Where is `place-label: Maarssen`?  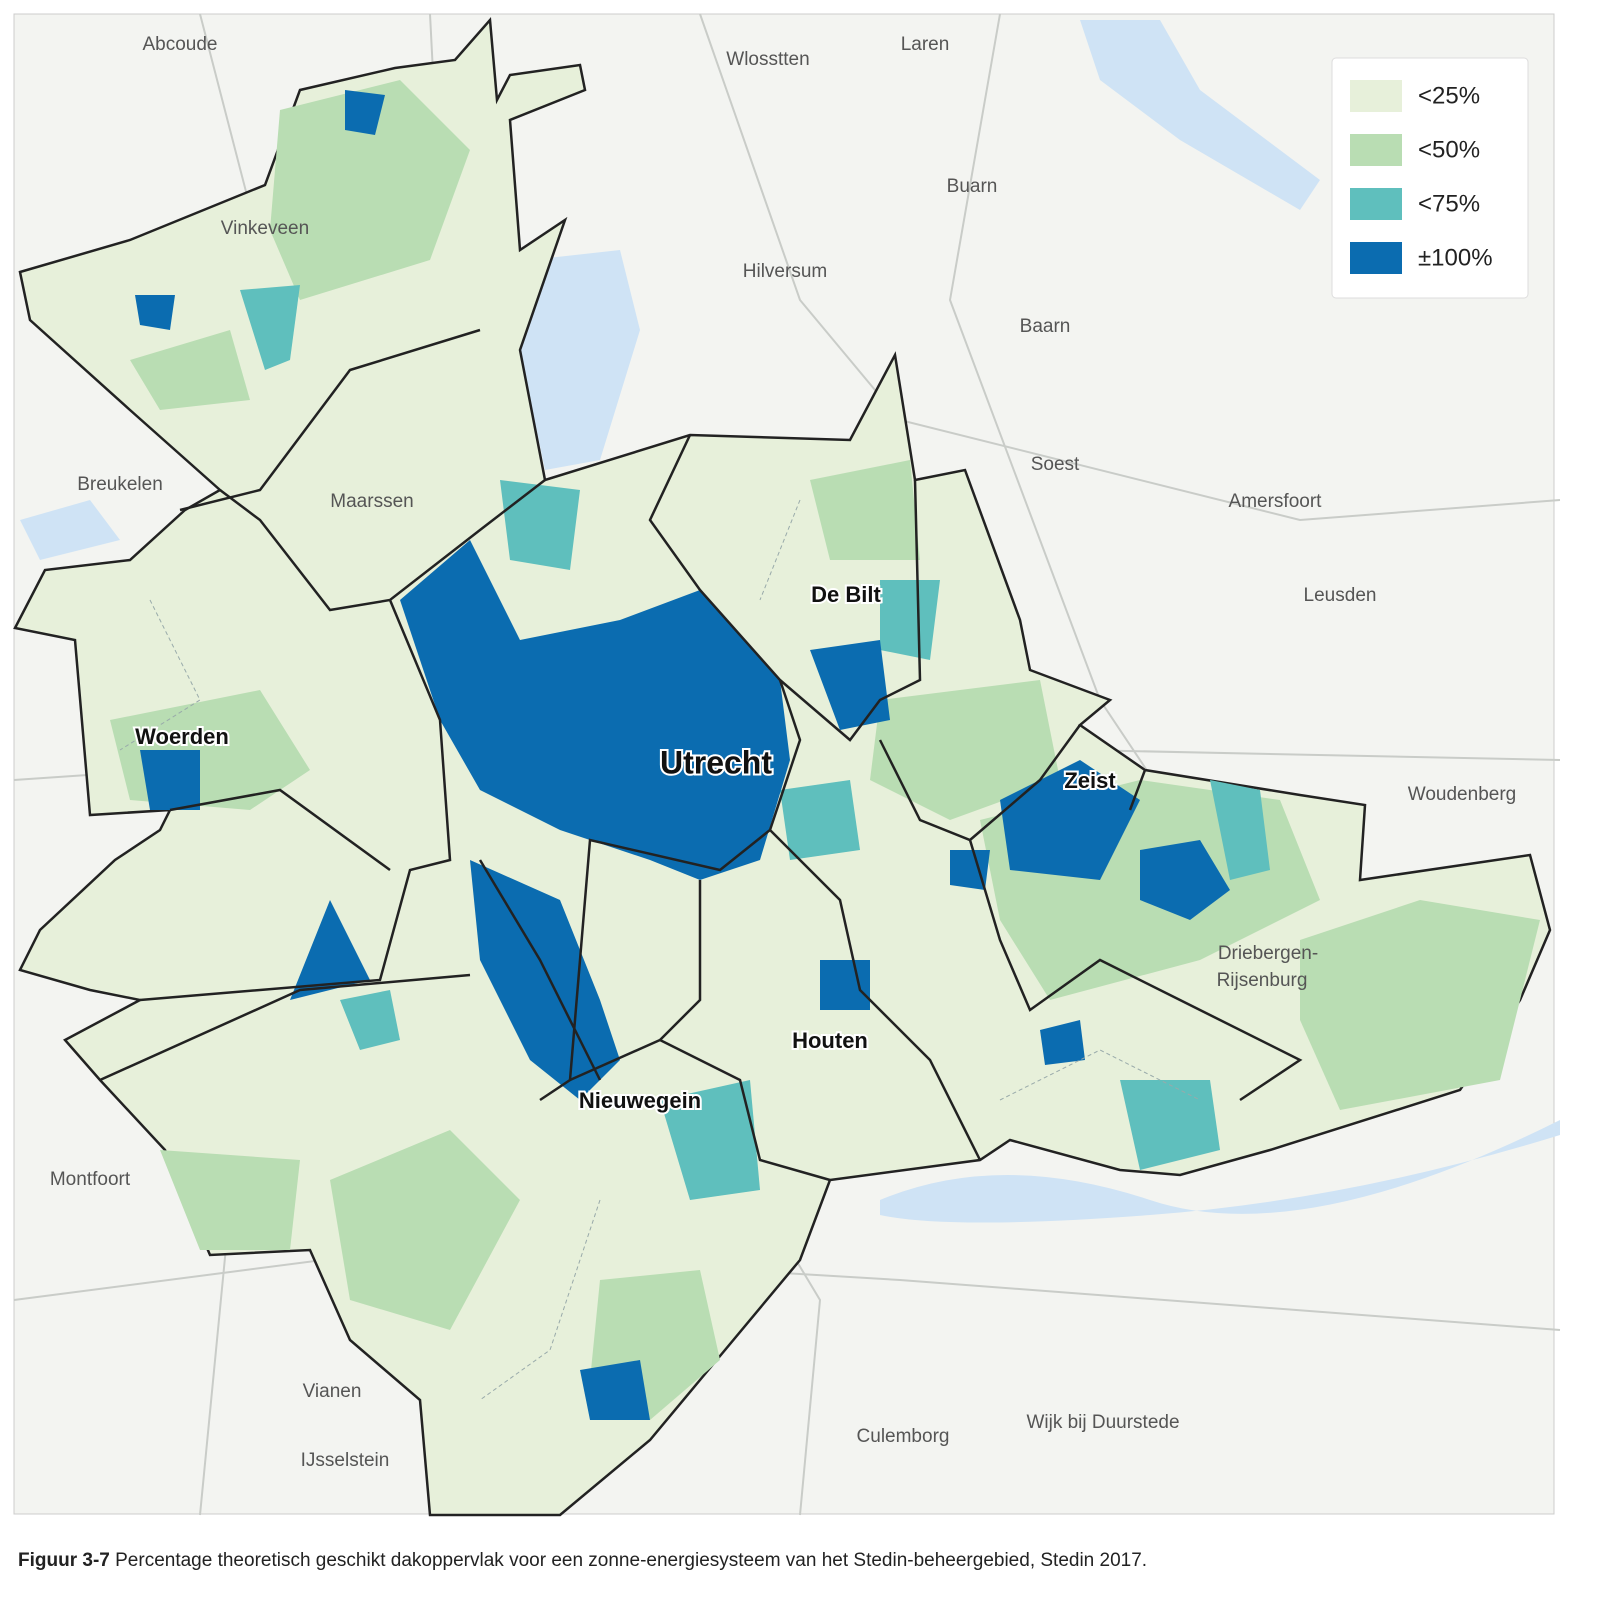 place-label: Maarssen is located at coordinates (371, 501).